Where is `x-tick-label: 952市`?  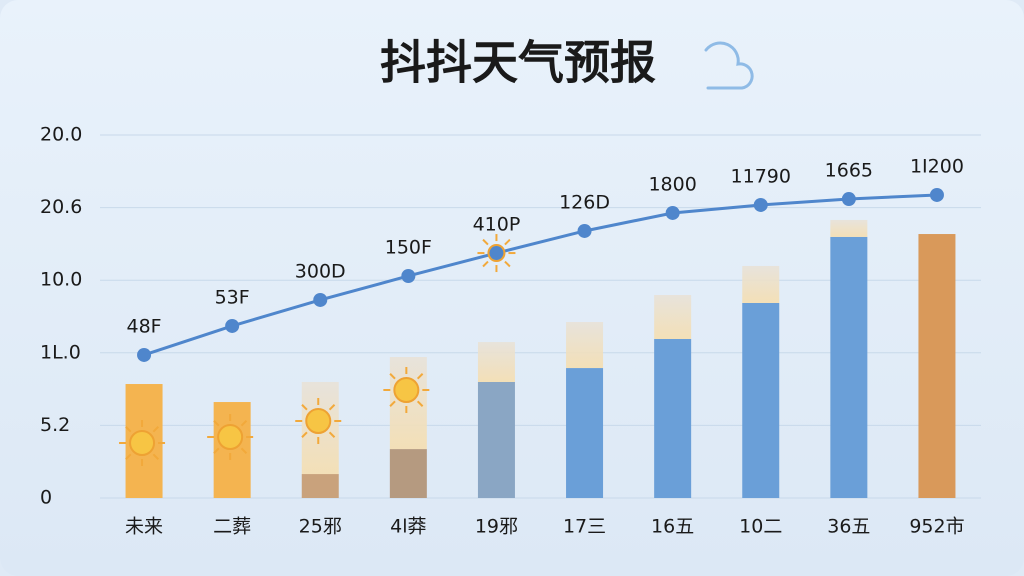 x-tick-label: 952市 is located at coordinates (936, 527).